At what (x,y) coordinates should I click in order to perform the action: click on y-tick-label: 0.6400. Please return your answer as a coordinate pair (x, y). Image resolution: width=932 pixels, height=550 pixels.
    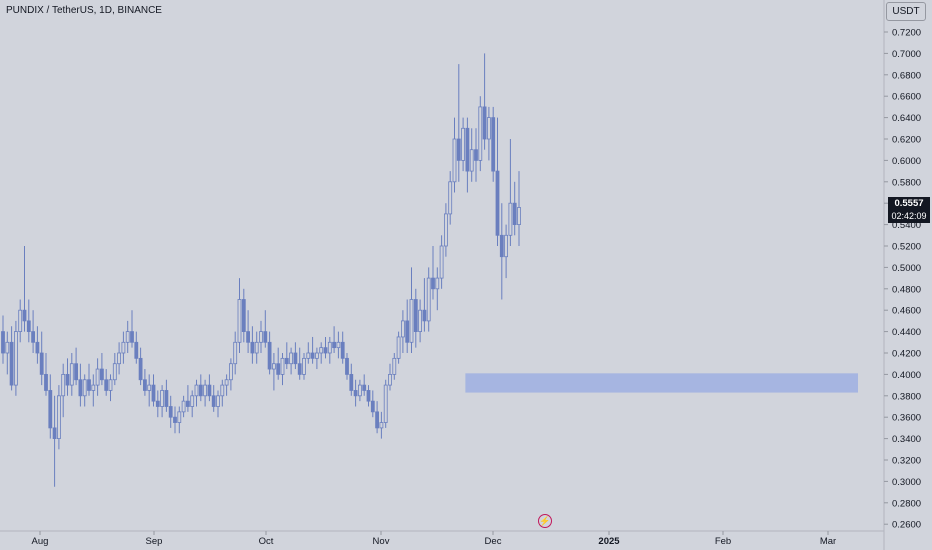
    Looking at the image, I should click on (906, 118).